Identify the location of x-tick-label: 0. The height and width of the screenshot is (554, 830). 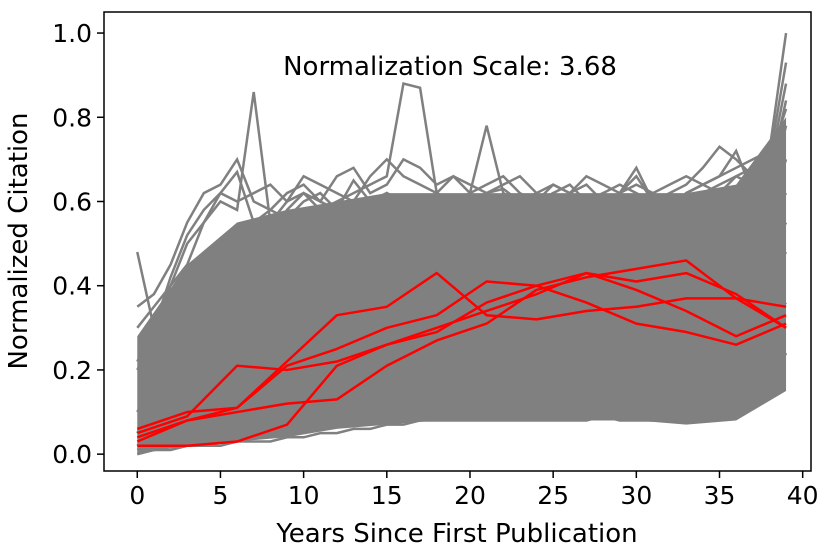
(137, 495).